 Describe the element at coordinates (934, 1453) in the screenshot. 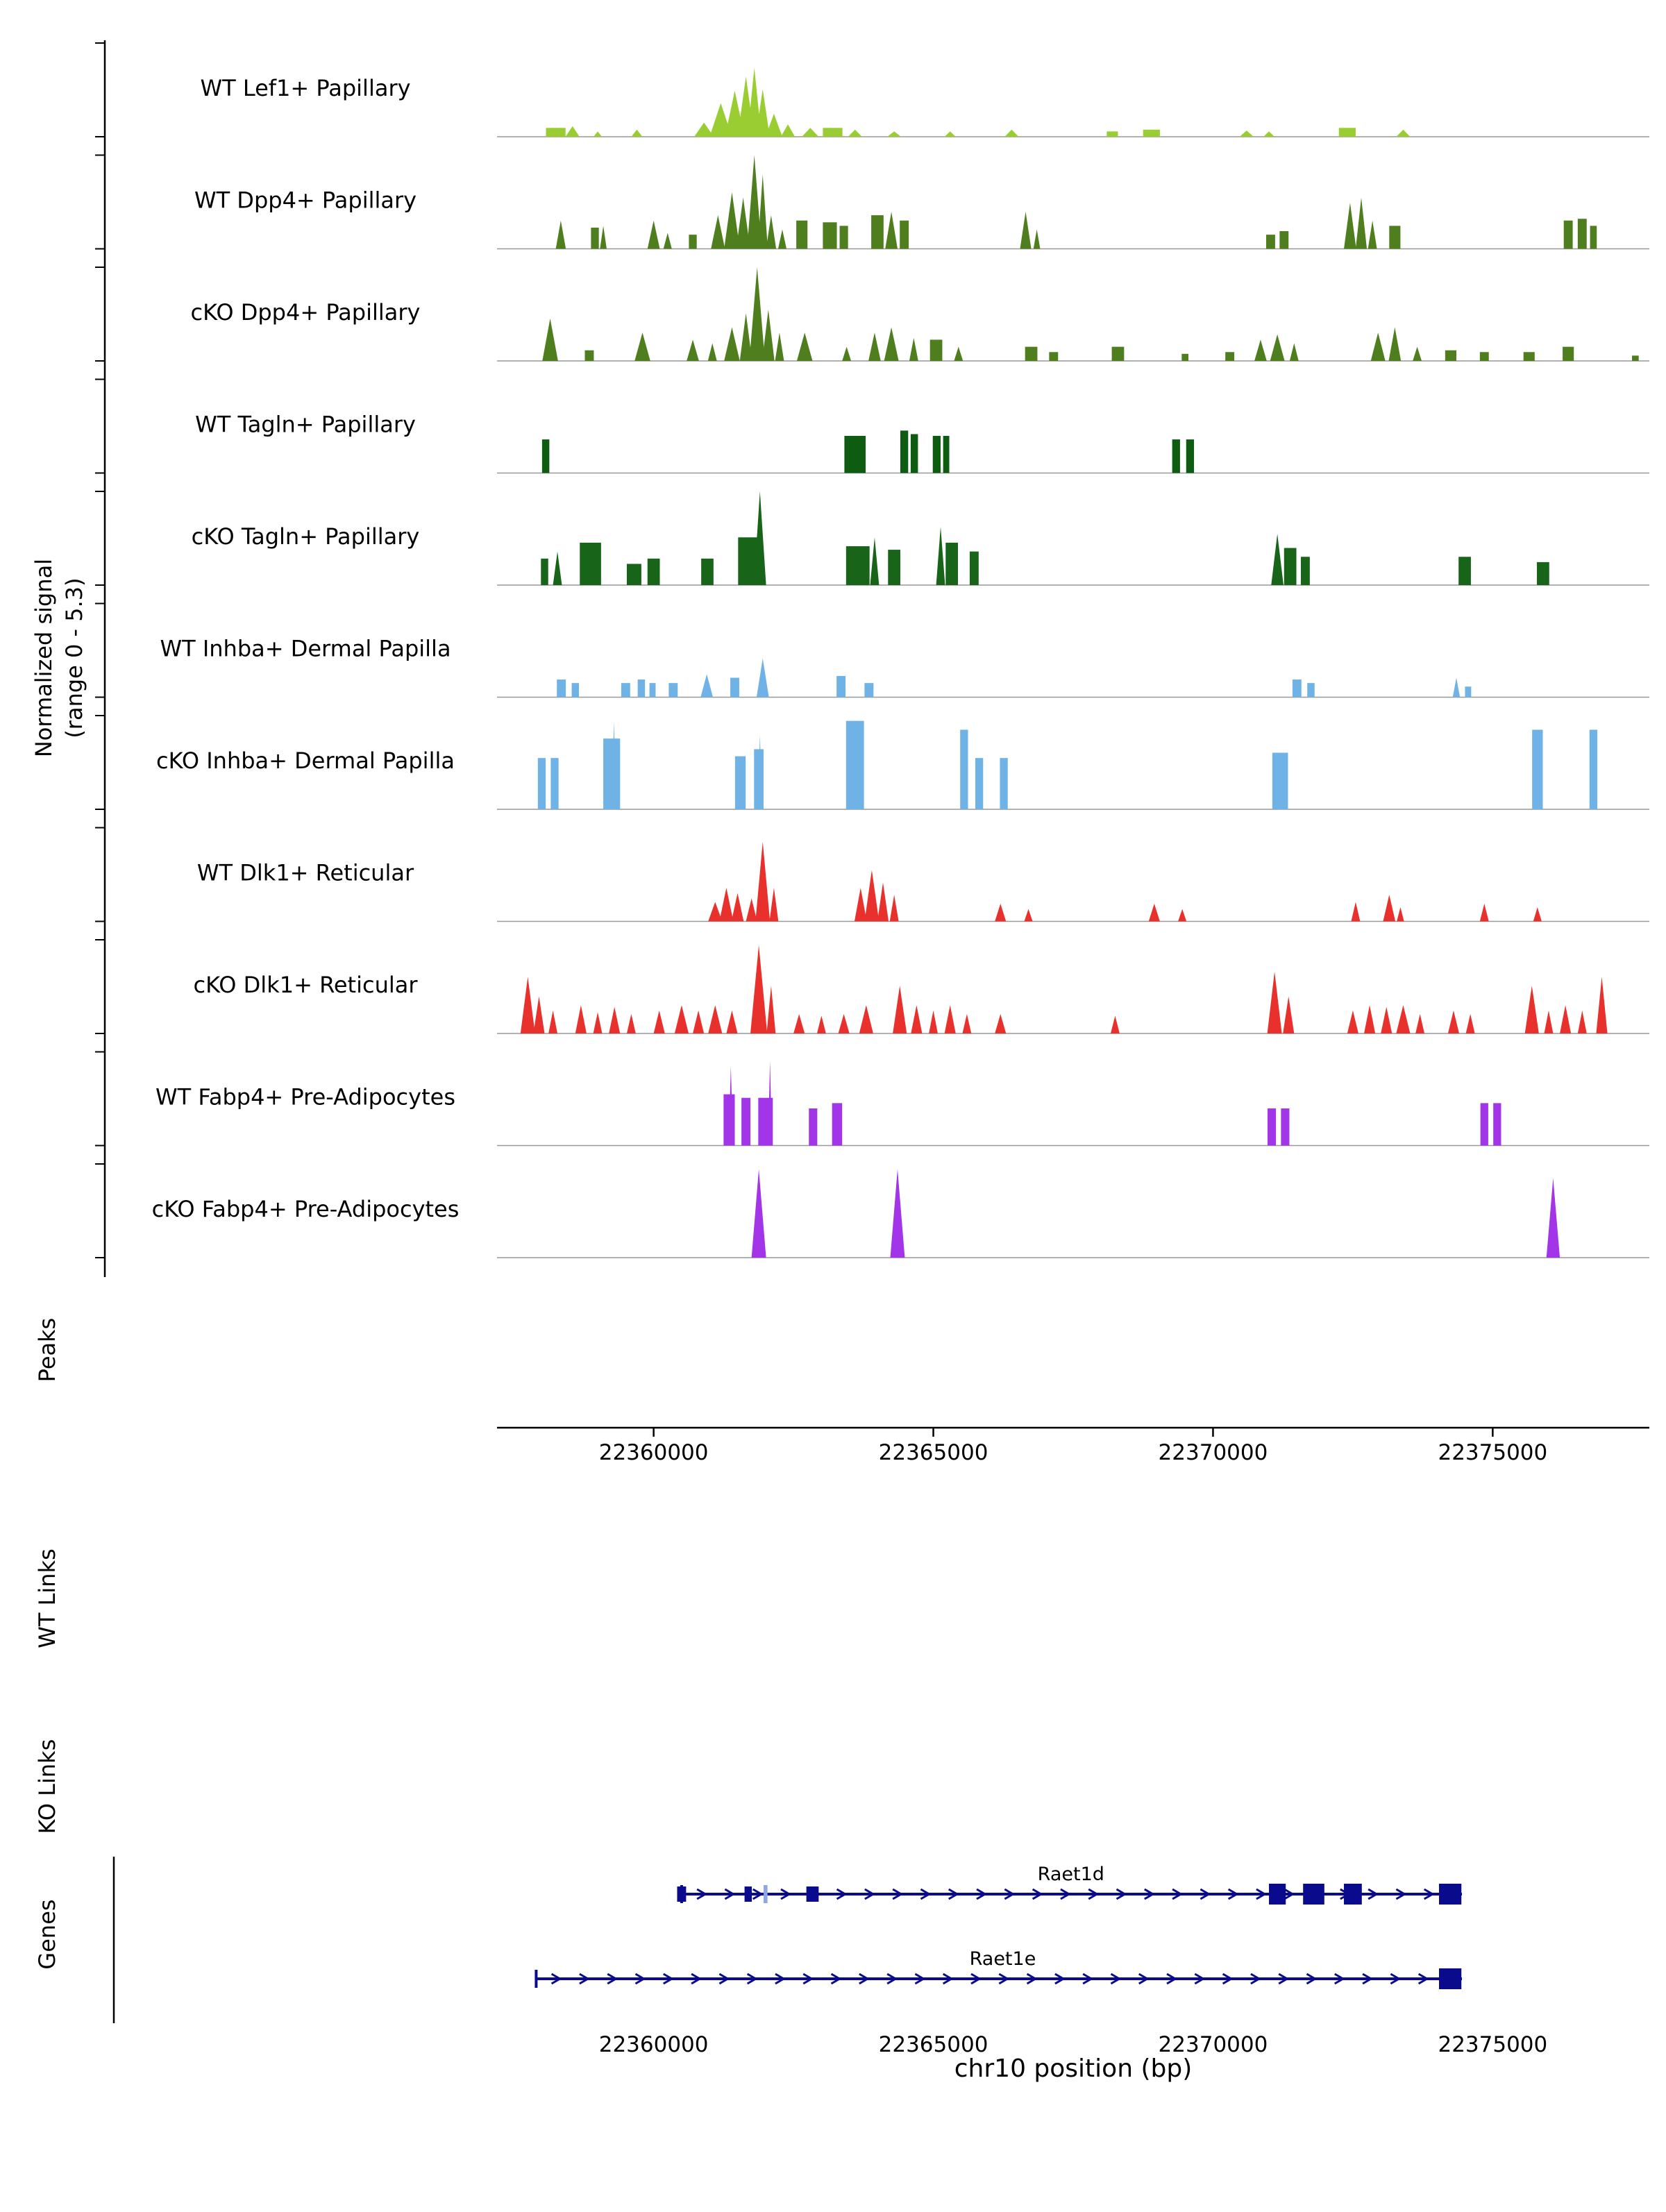

I see `peaks-axis-tick-label: 22365000` at that location.